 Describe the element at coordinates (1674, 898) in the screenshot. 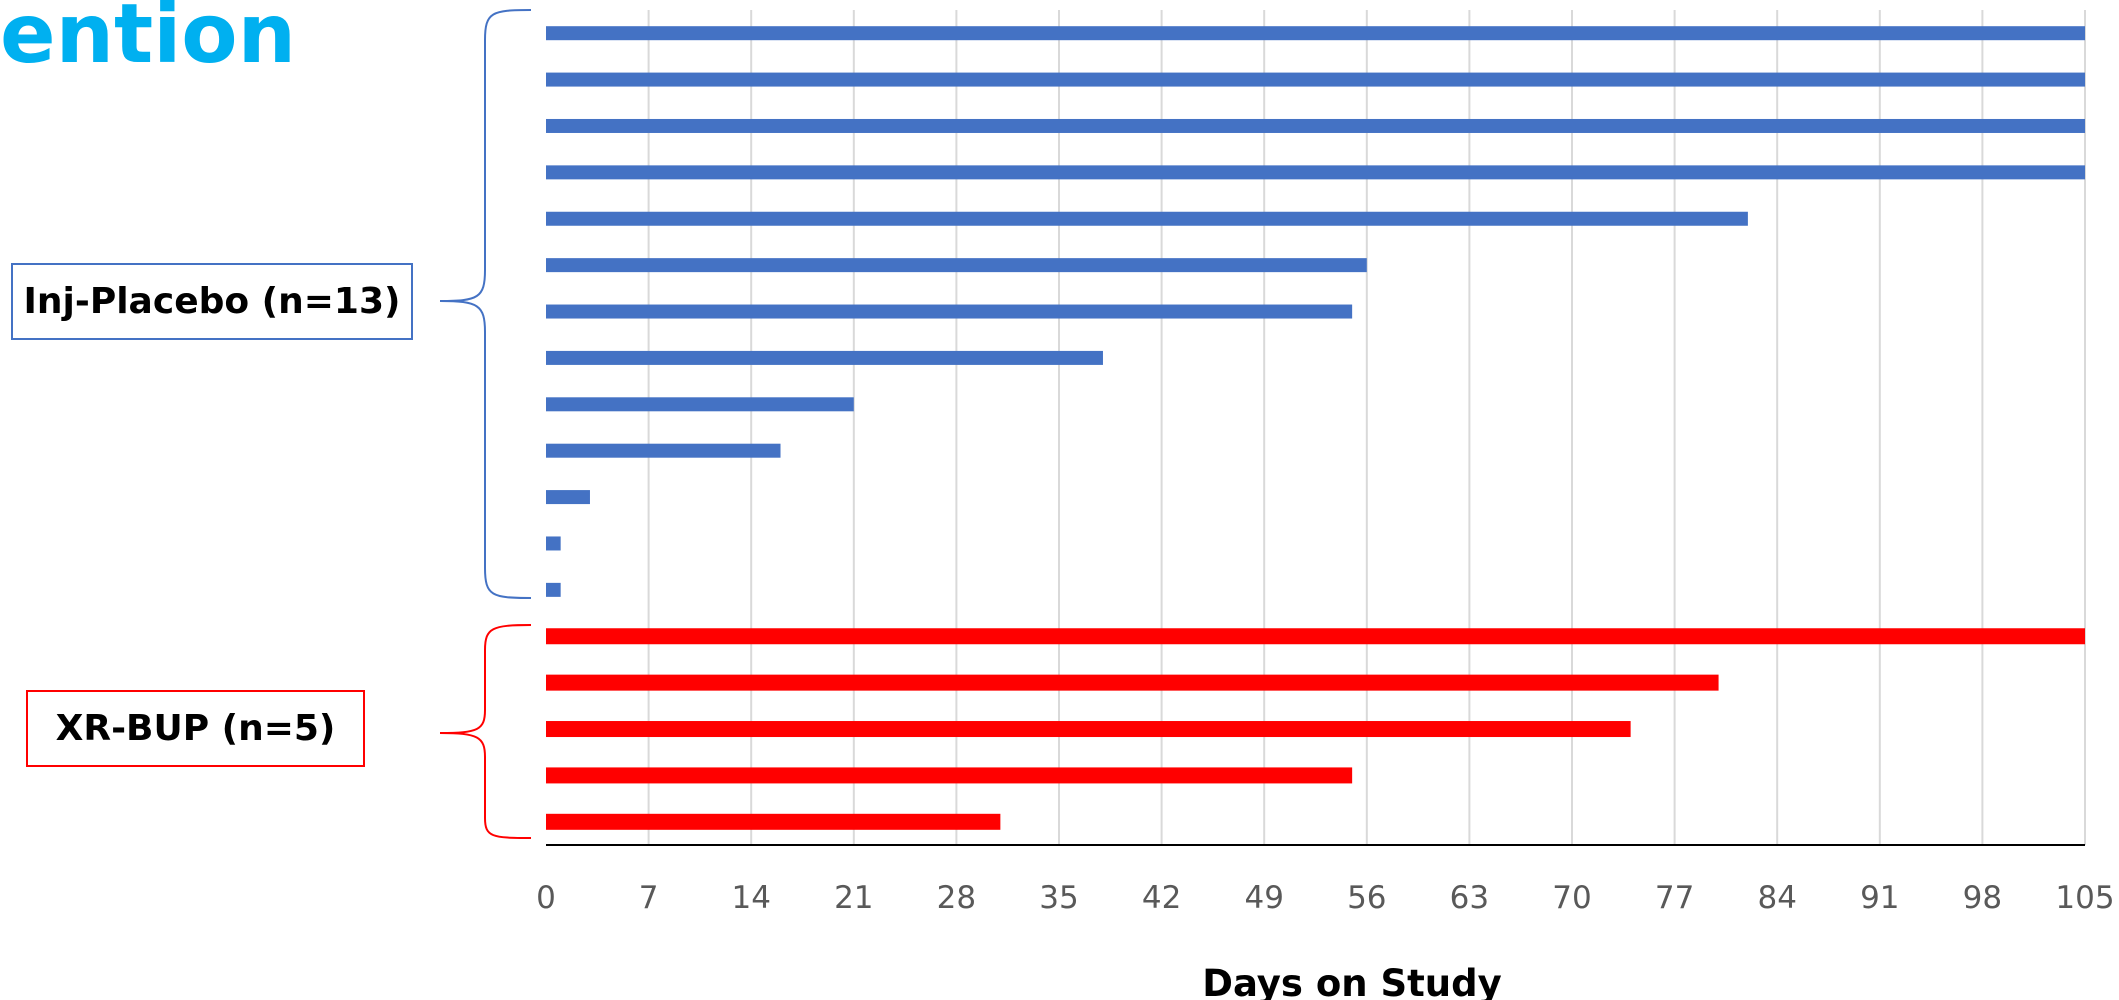

I see `x-tick-label: 77` at that location.